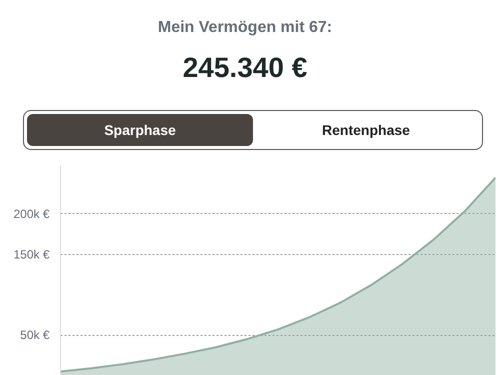 This screenshot has width=500, height=375. Describe the element at coordinates (35, 335) in the screenshot. I see `y-tick-label: 50k €` at that location.